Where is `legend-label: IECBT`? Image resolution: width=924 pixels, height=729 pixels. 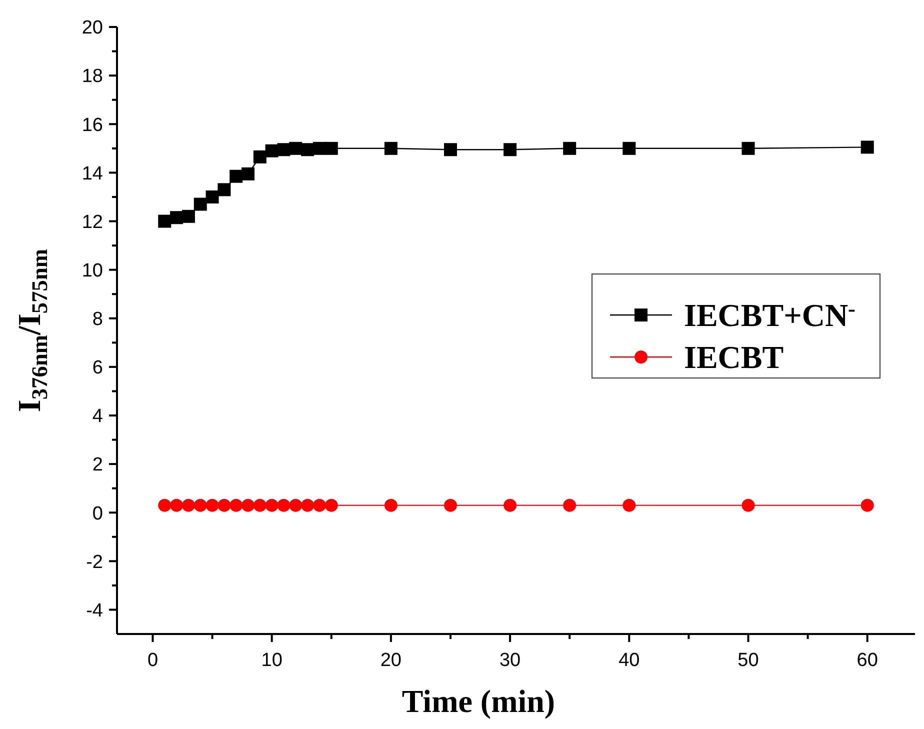
legend-label: IECBT is located at coordinates (734, 357).